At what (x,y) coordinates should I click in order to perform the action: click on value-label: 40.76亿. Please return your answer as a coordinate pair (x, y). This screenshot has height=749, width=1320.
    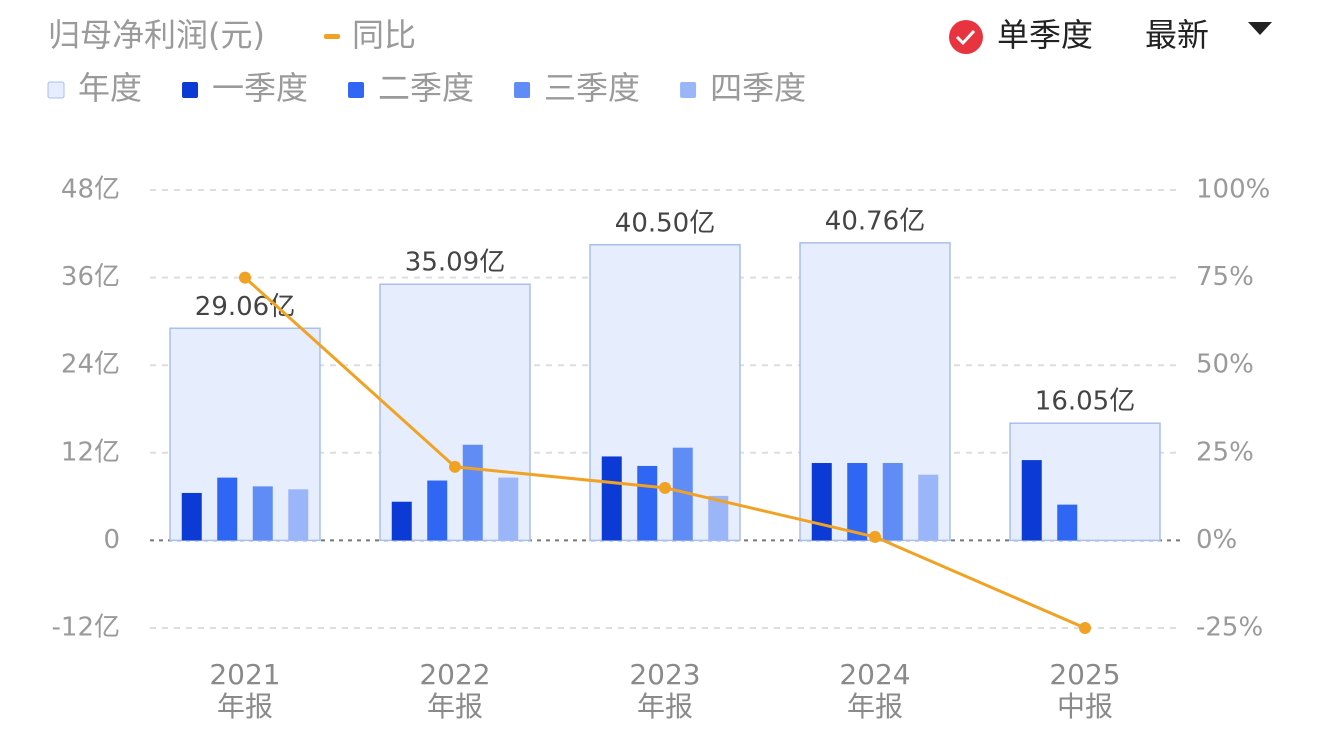
    Looking at the image, I should click on (875, 221).